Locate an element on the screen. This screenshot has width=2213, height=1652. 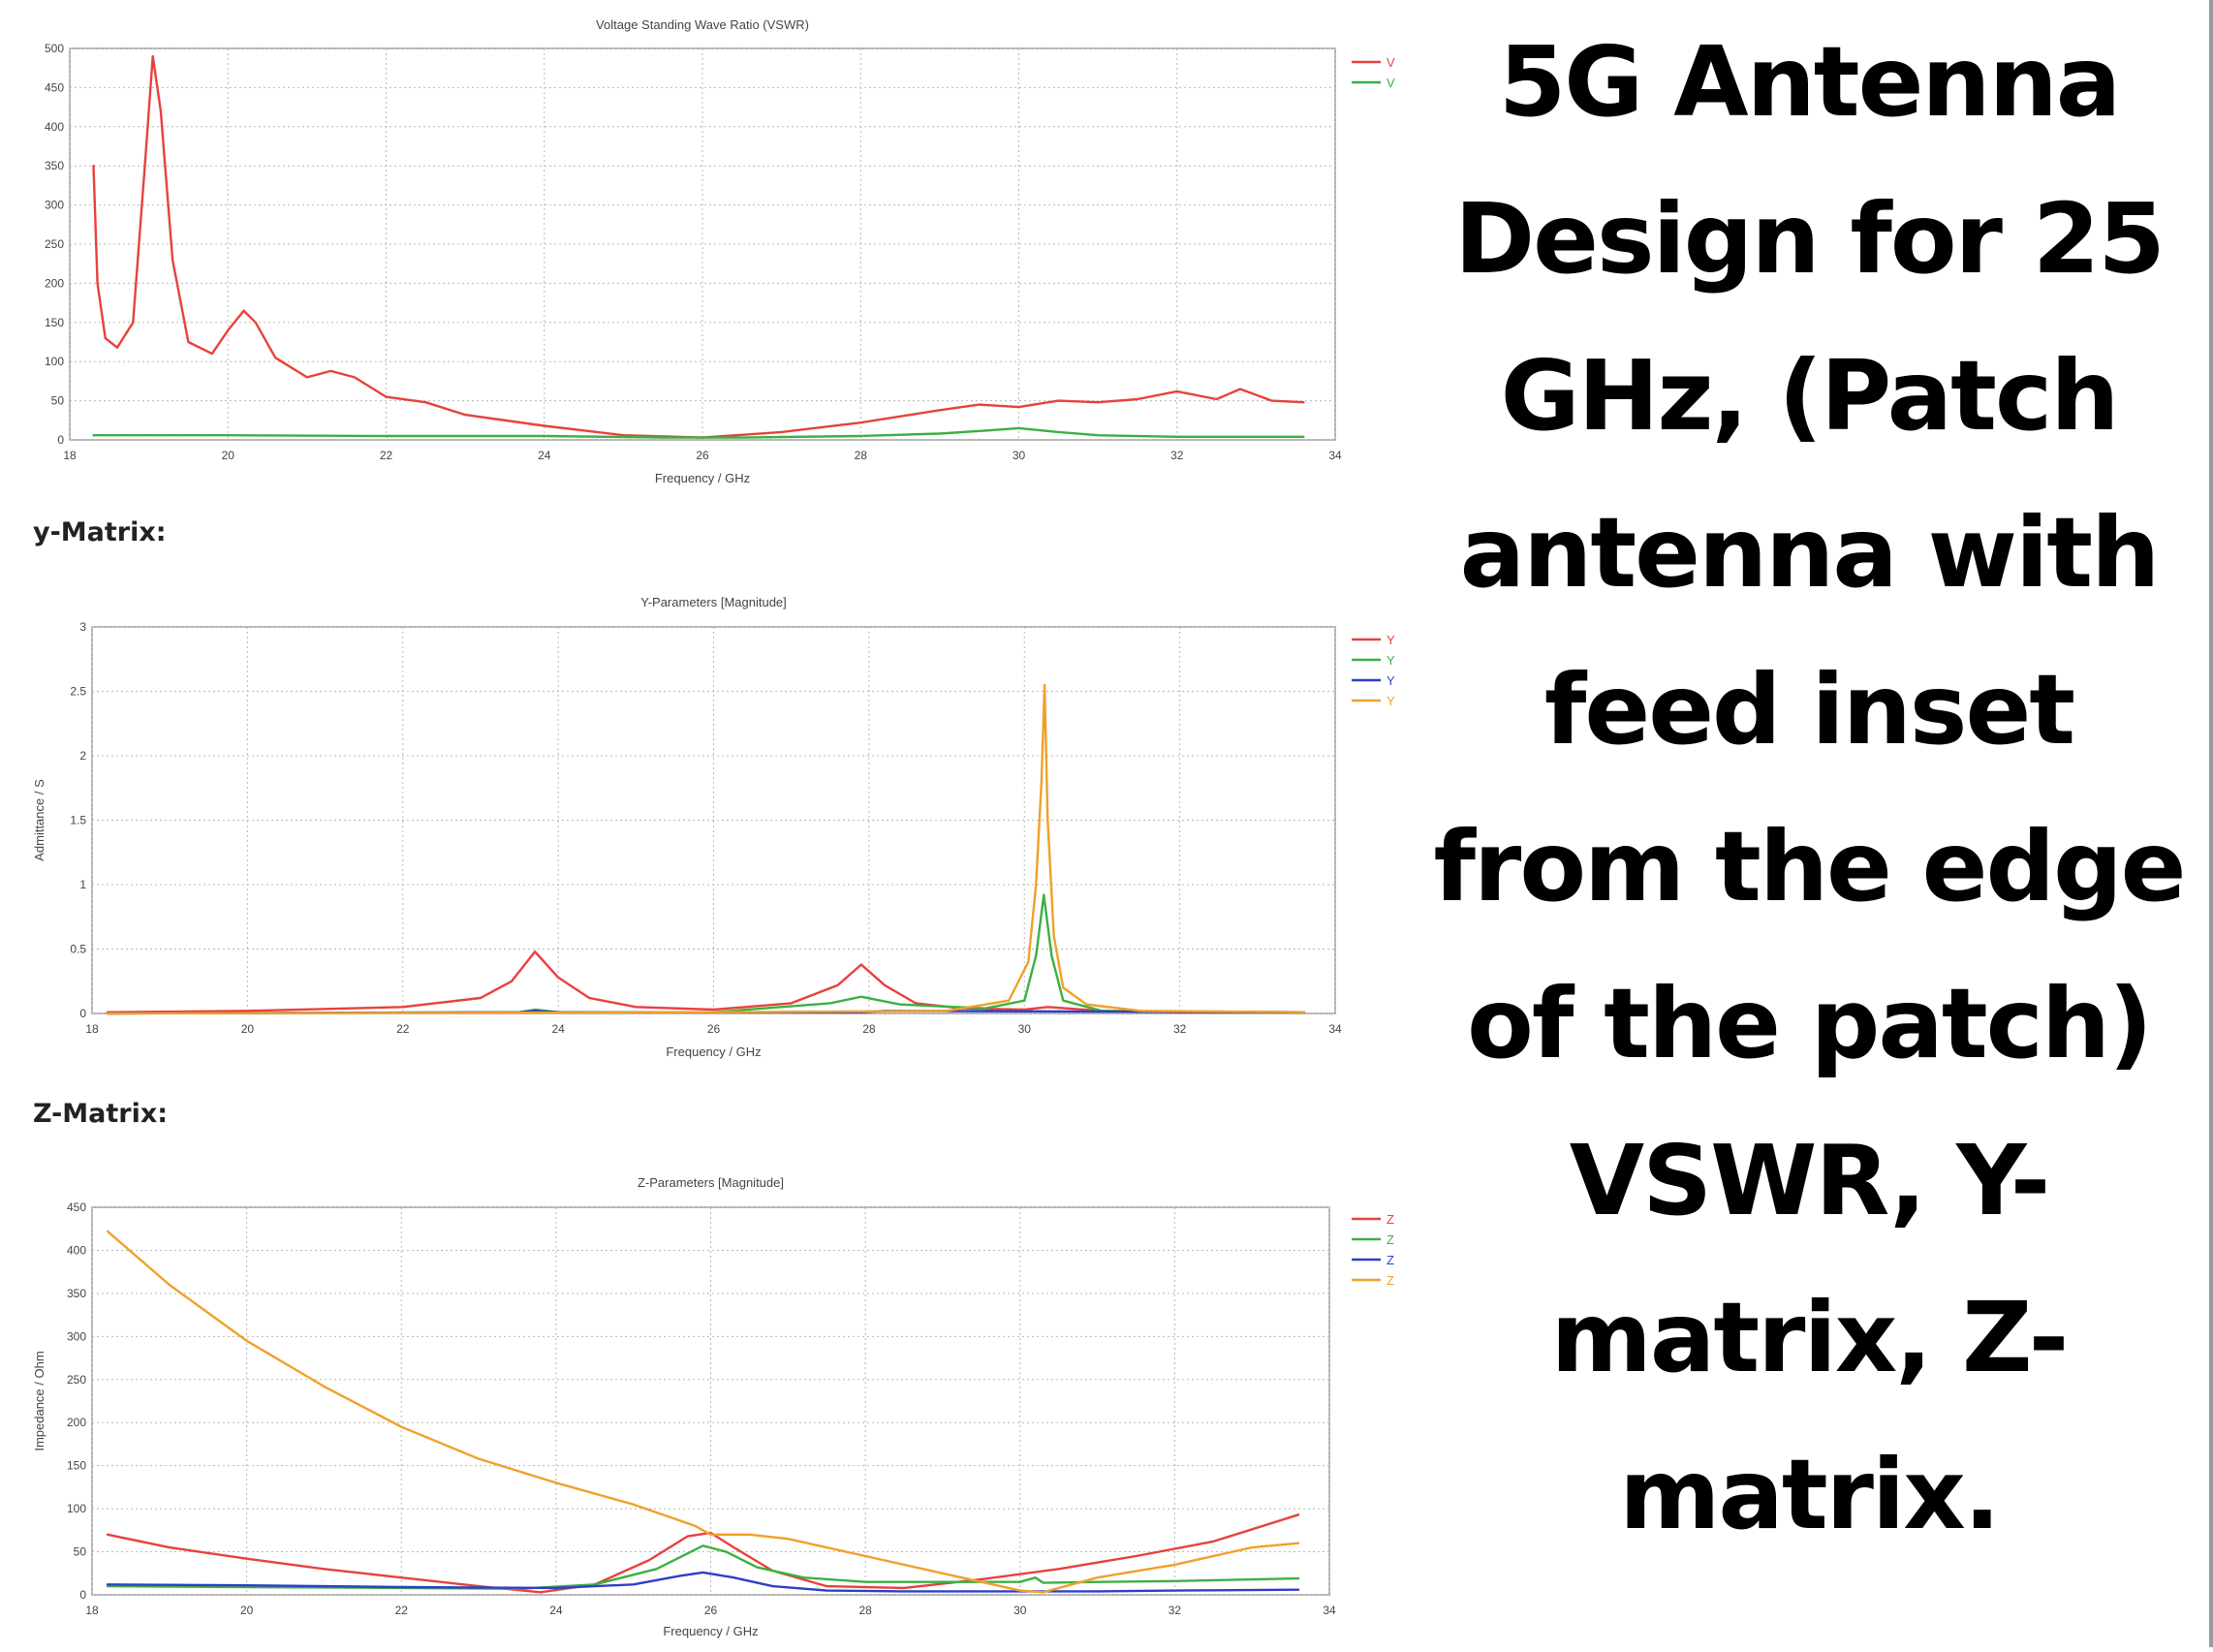
chart-2-y-tick-label: 1.5 is located at coordinates (78, 820).